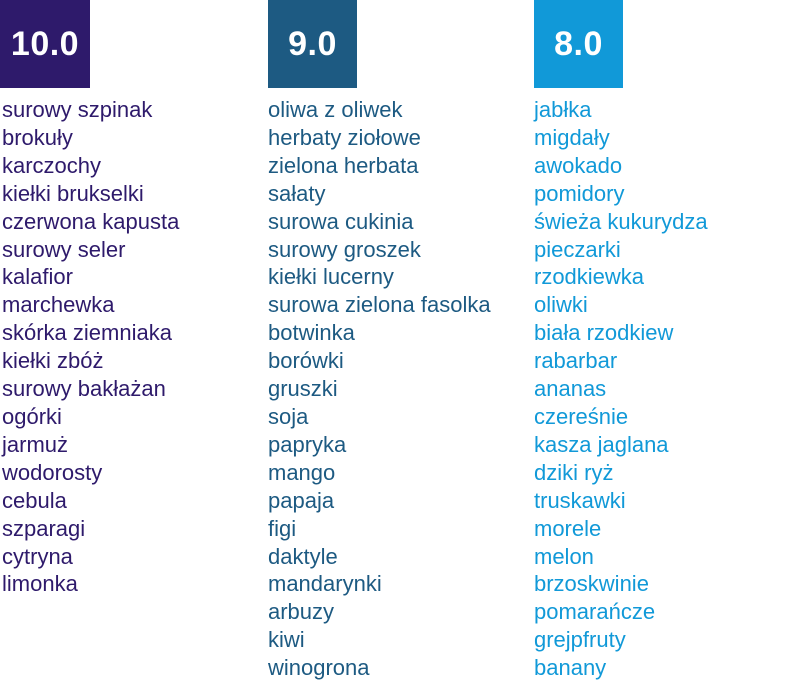  What do you see at coordinates (286, 640) in the screenshot?
I see `list-item: kiwi` at bounding box center [286, 640].